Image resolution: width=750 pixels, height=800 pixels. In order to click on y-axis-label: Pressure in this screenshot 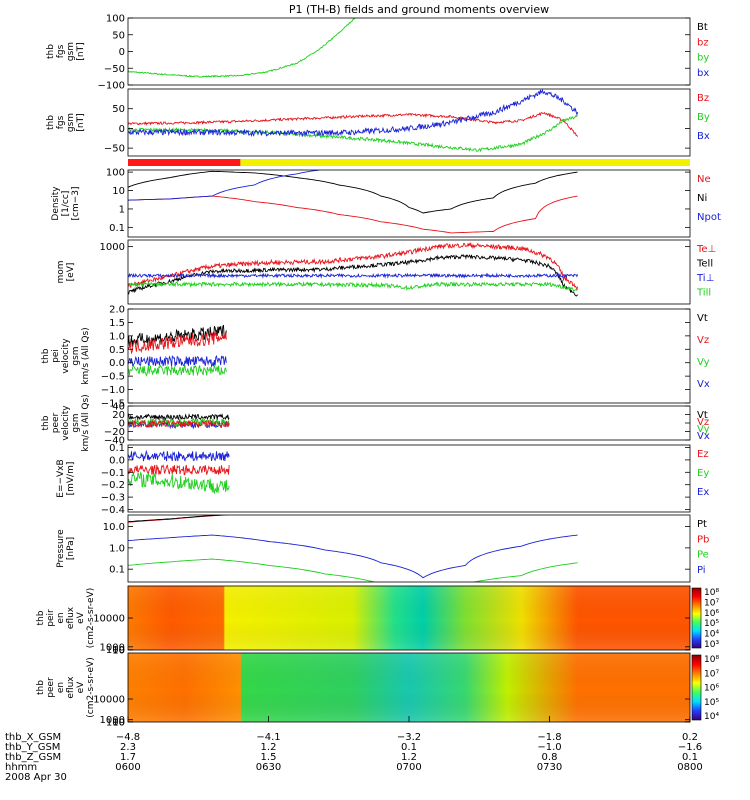, I will do `click(61, 548)`.